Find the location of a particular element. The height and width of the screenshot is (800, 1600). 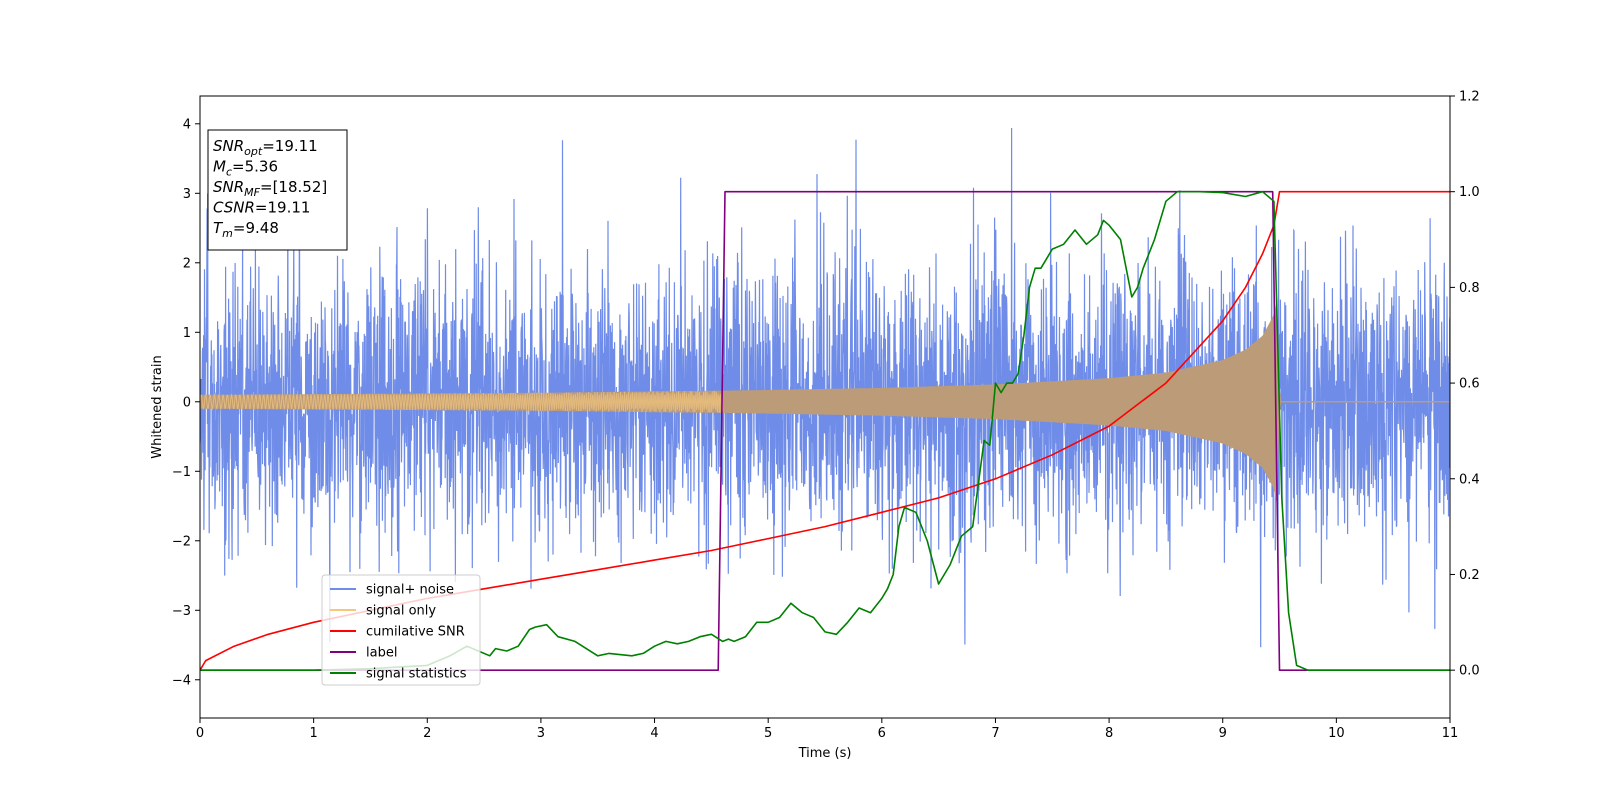

y2-tick-label: 1.0 is located at coordinates (1469, 192).